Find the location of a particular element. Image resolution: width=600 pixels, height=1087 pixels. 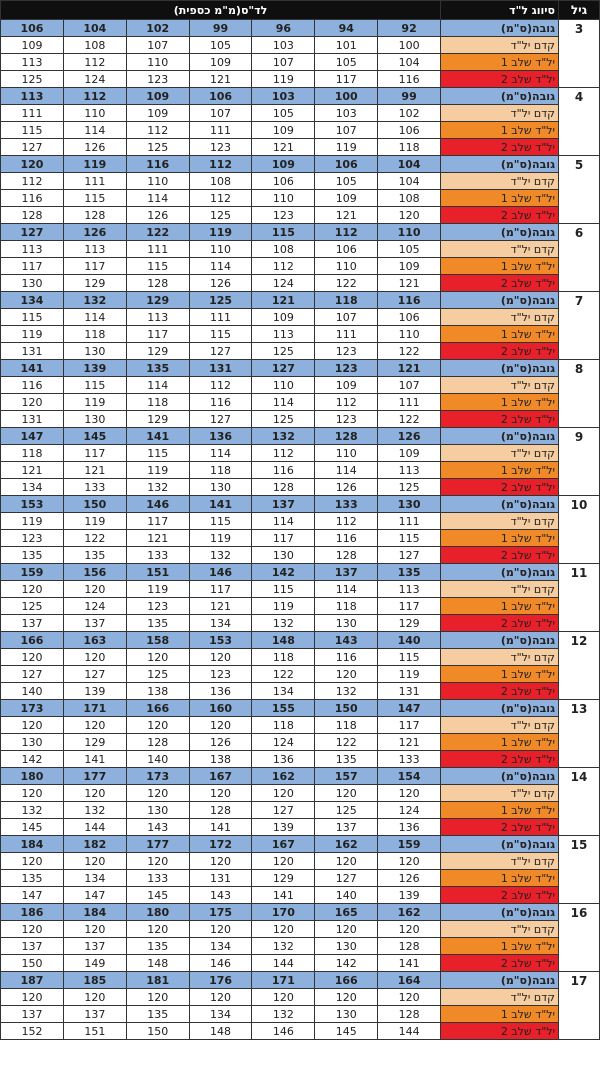

value-cell: 138 is located at coordinates (157, 691).